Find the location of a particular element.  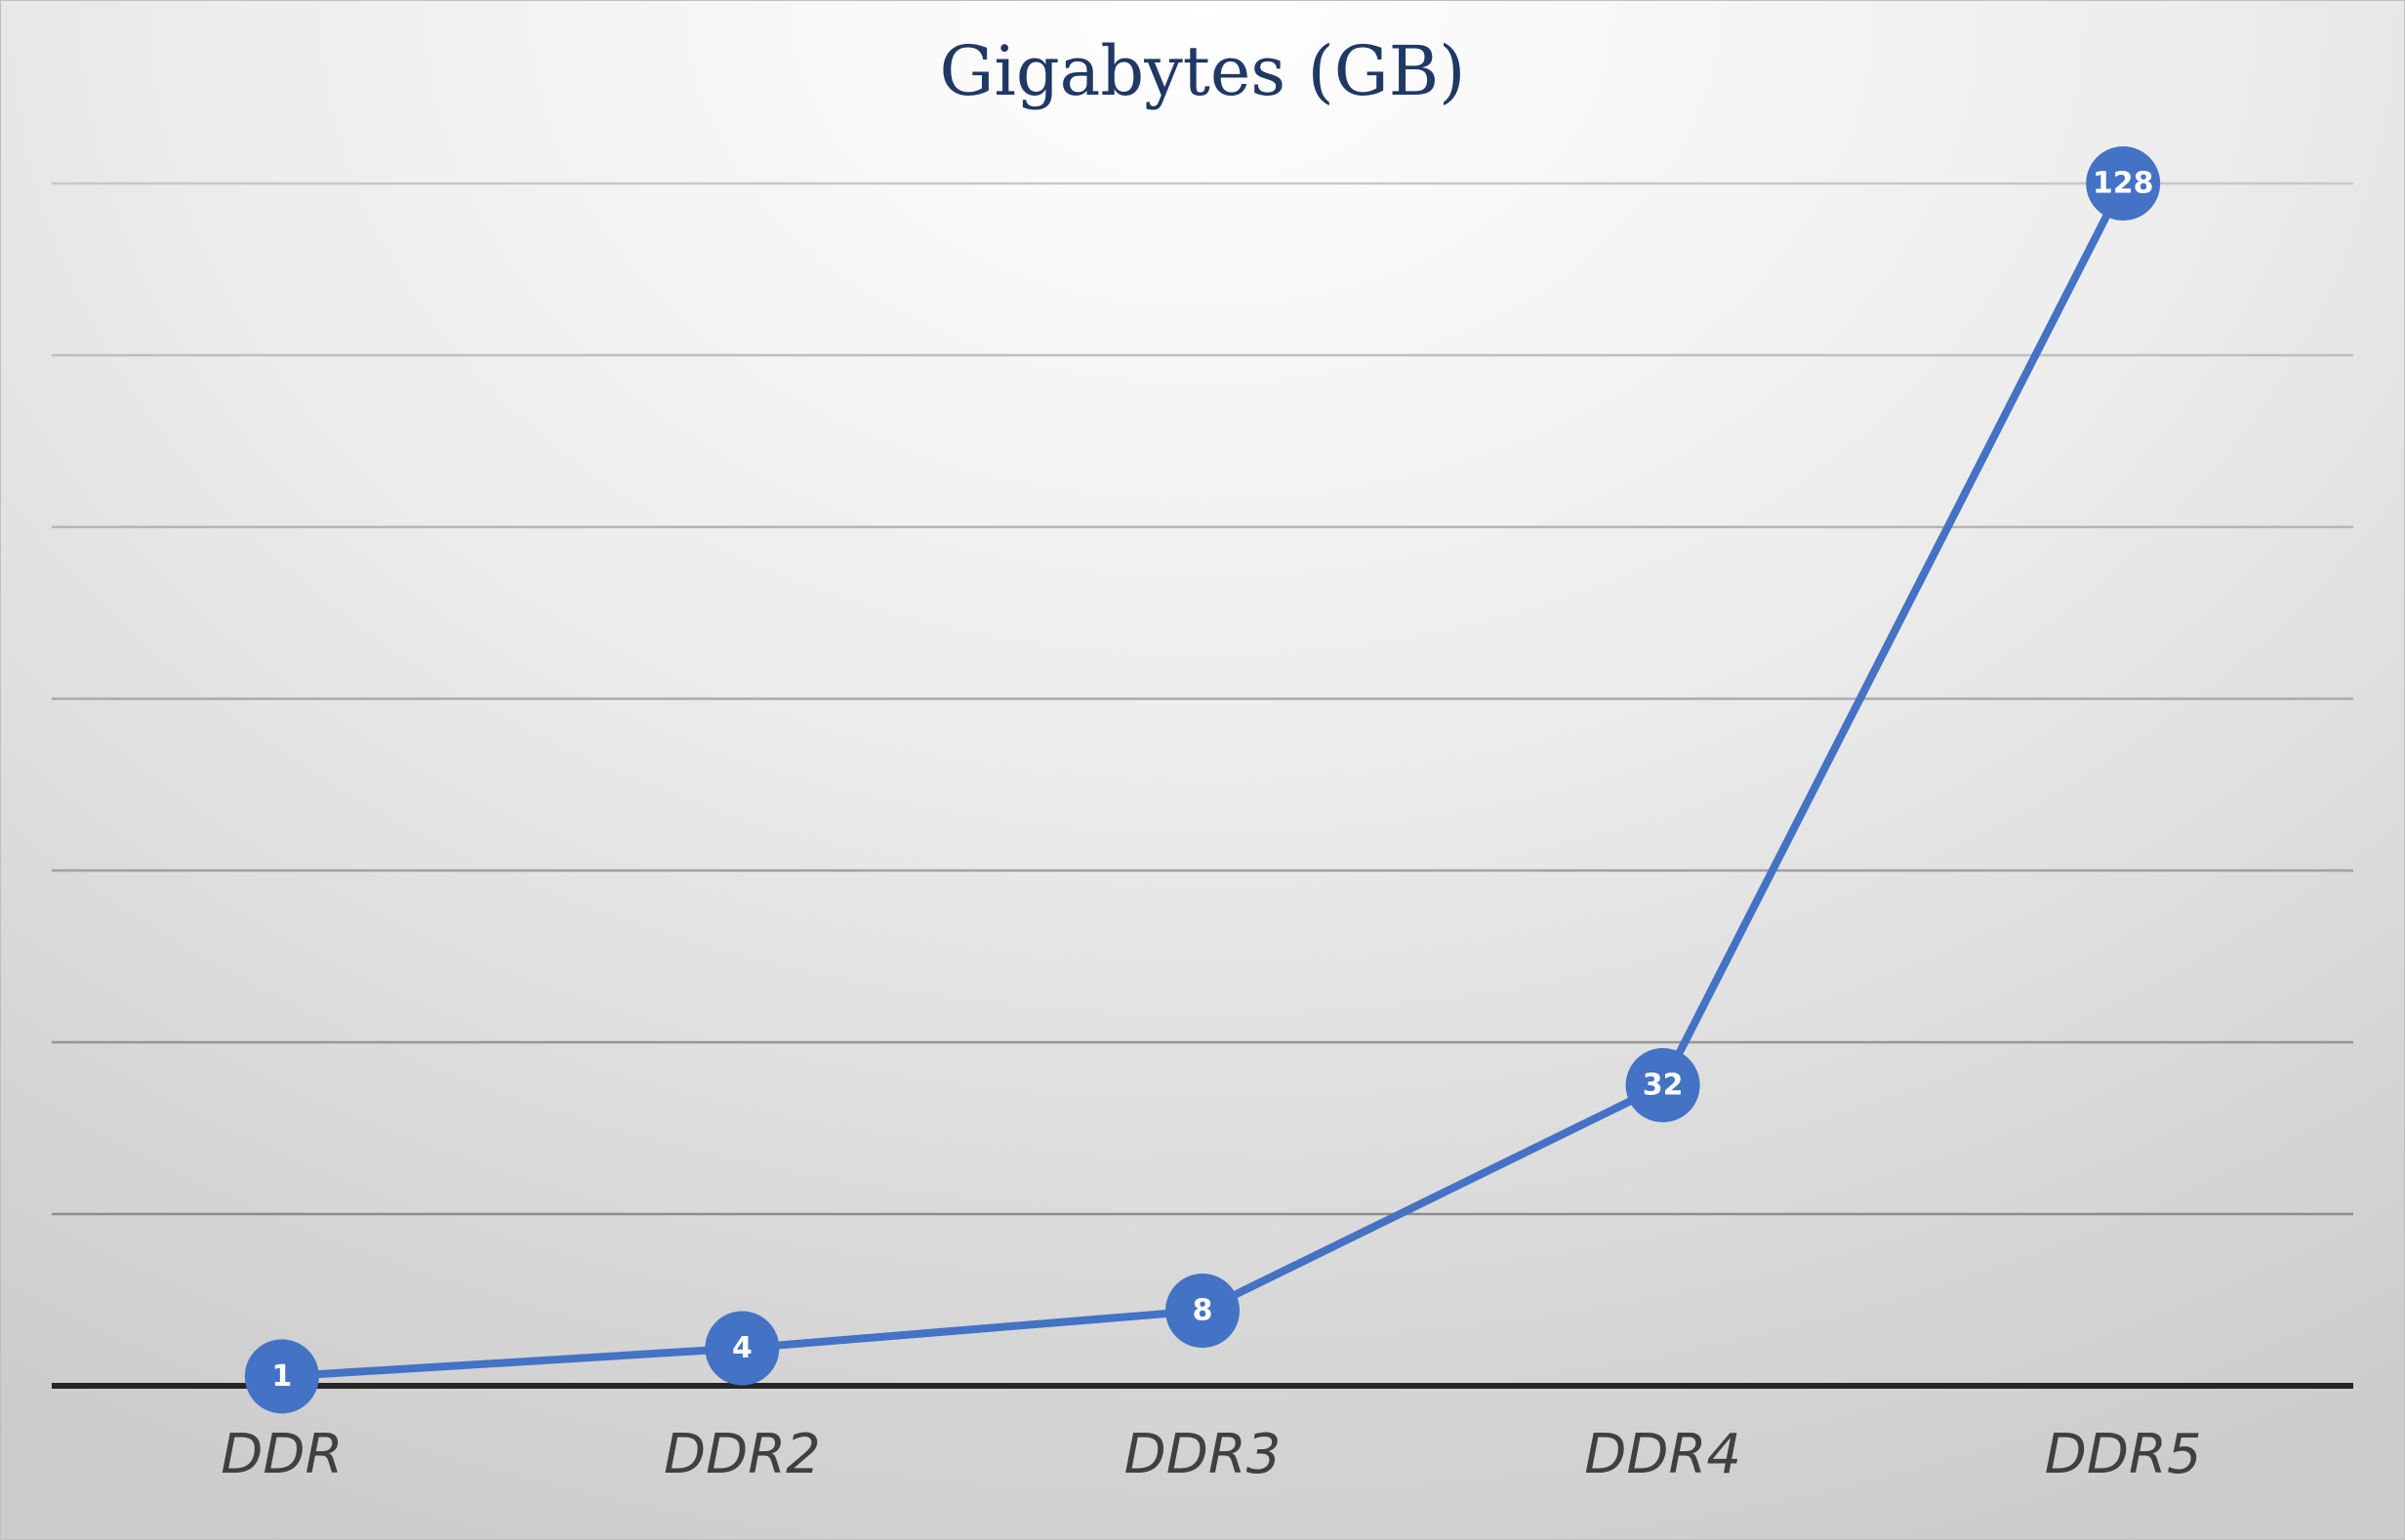

data-label: 128 is located at coordinates (2123, 184).